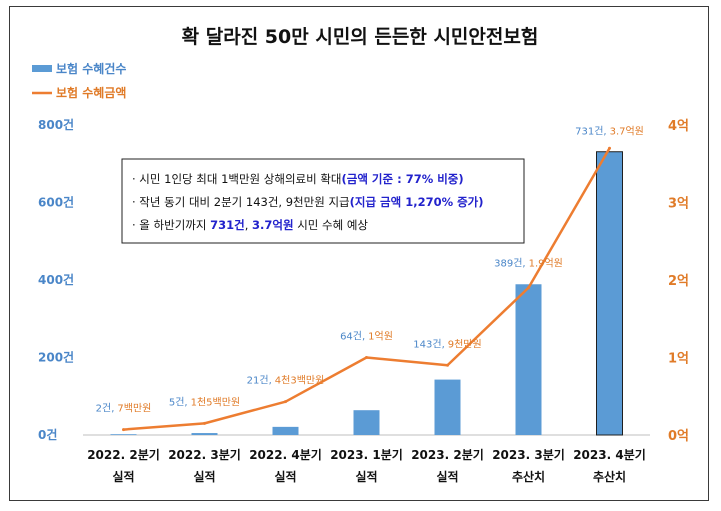  What do you see at coordinates (546, 263) in the screenshot?
I see `data-label-amount: 1.9억원` at bounding box center [546, 263].